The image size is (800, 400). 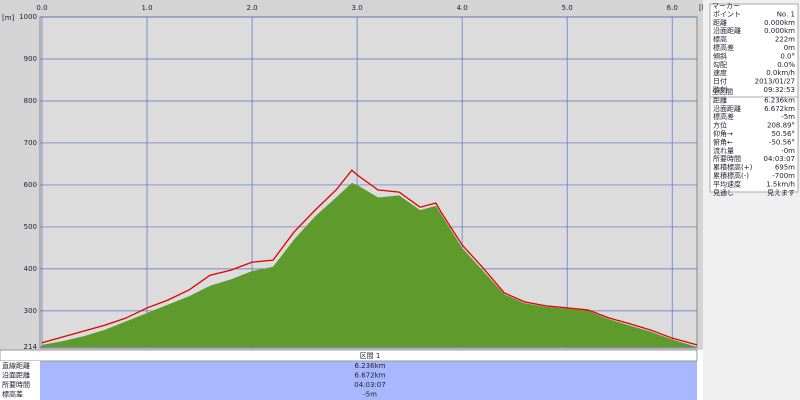 I want to click on x-tick-label: 2.0, so click(x=252, y=8).